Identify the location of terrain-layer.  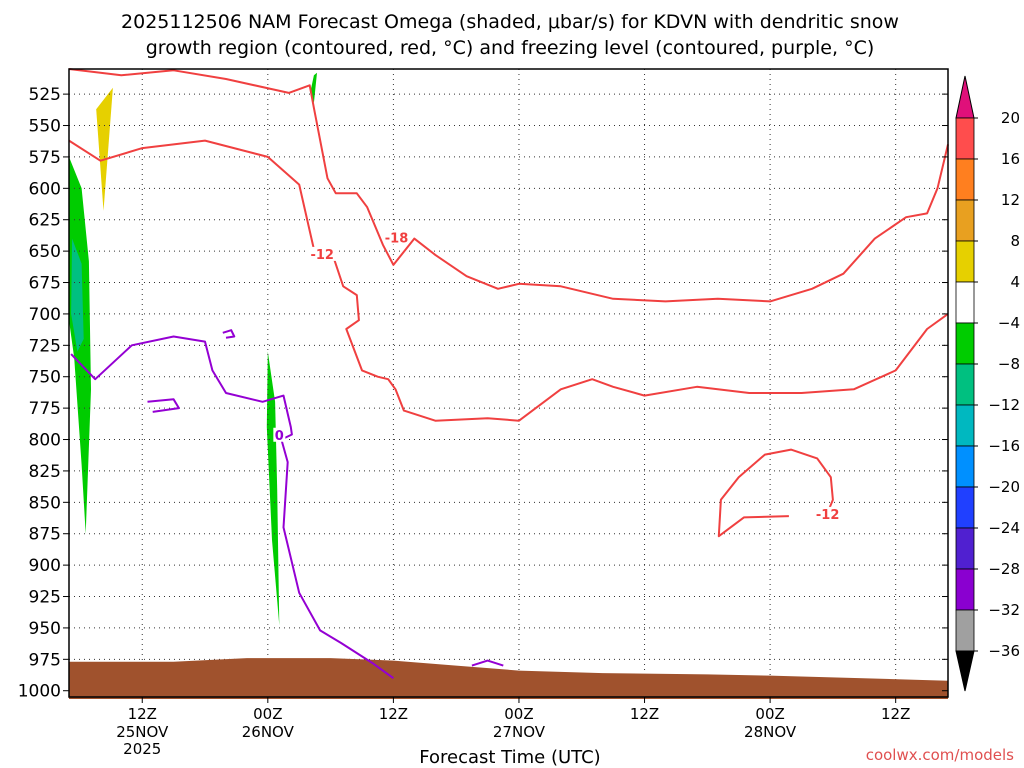
(508, 678).